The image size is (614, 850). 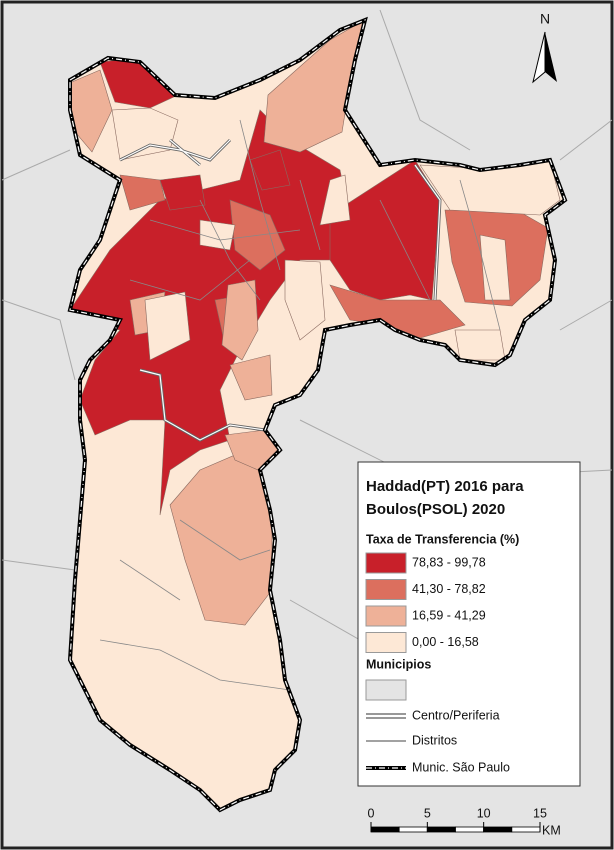 I want to click on legend-label: 78,83 - 99,78, so click(x=449, y=562).